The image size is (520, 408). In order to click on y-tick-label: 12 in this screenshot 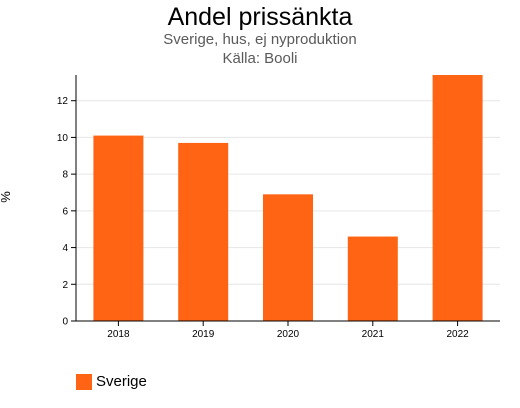, I will do `click(63, 101)`.